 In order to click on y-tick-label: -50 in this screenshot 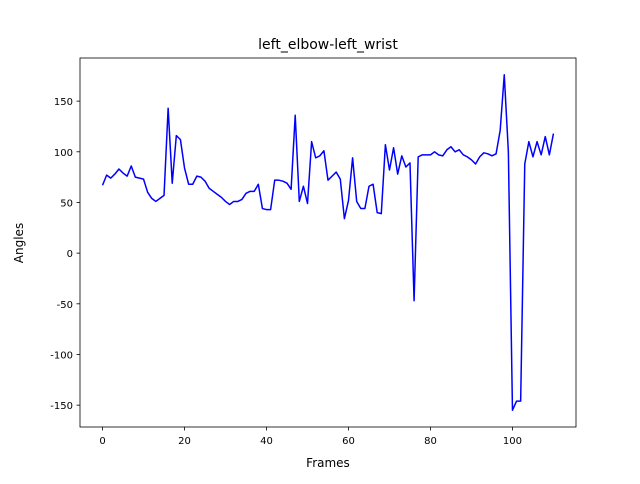, I will do `click(65, 305)`.